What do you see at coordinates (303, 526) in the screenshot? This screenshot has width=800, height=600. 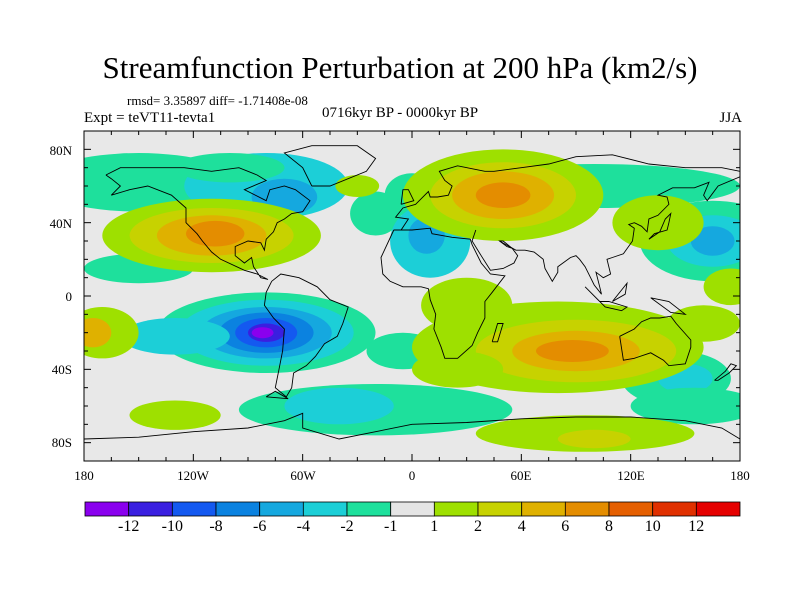 I see `colorbar-label: -4` at bounding box center [303, 526].